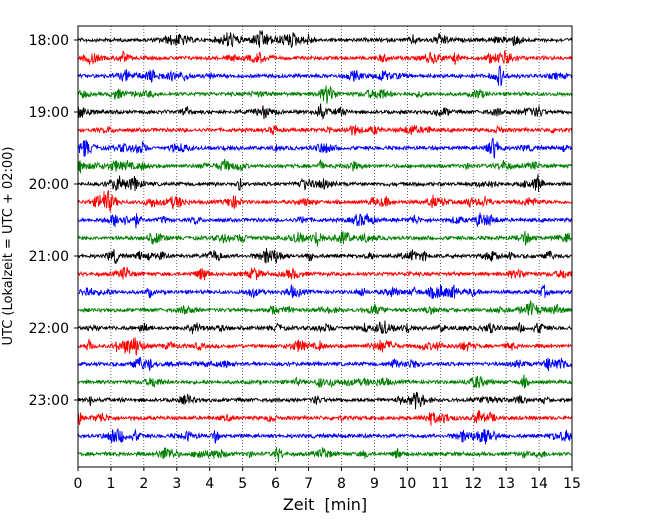  Describe the element at coordinates (325, 504) in the screenshot. I see `x-axis-label: Zeit [min]` at that location.